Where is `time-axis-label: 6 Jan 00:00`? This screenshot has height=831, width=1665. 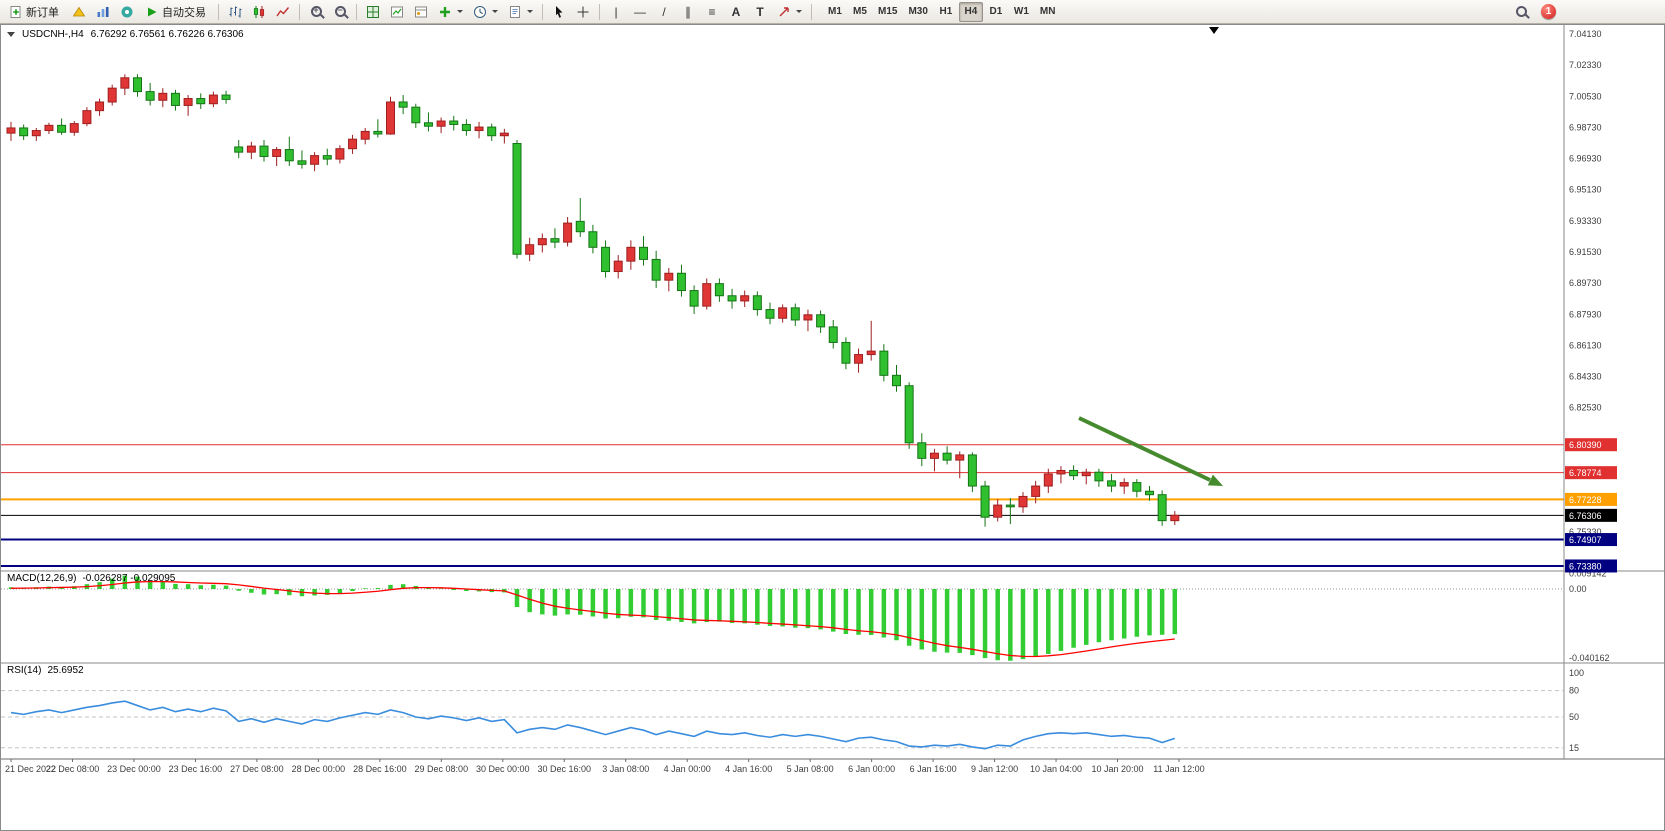 time-axis-label: 6 Jan 00:00 is located at coordinates (871, 769).